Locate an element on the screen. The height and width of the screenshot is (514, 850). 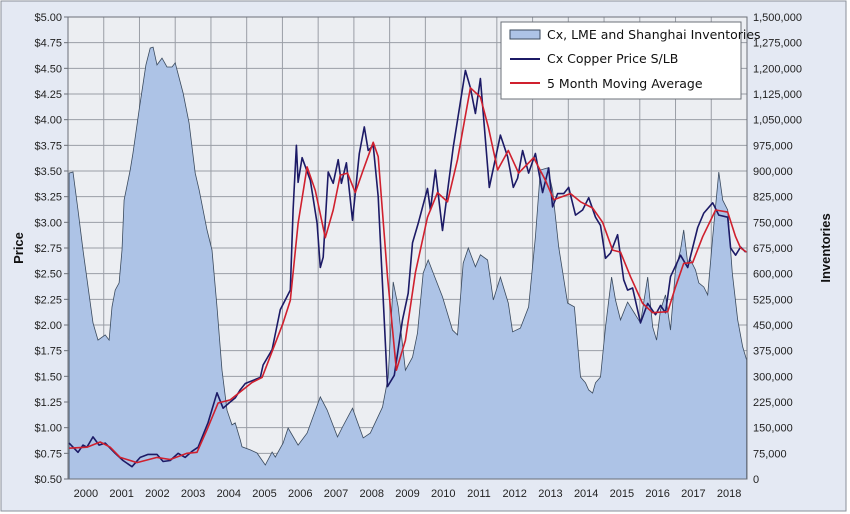
legend-box is located at coordinates (621, 60).